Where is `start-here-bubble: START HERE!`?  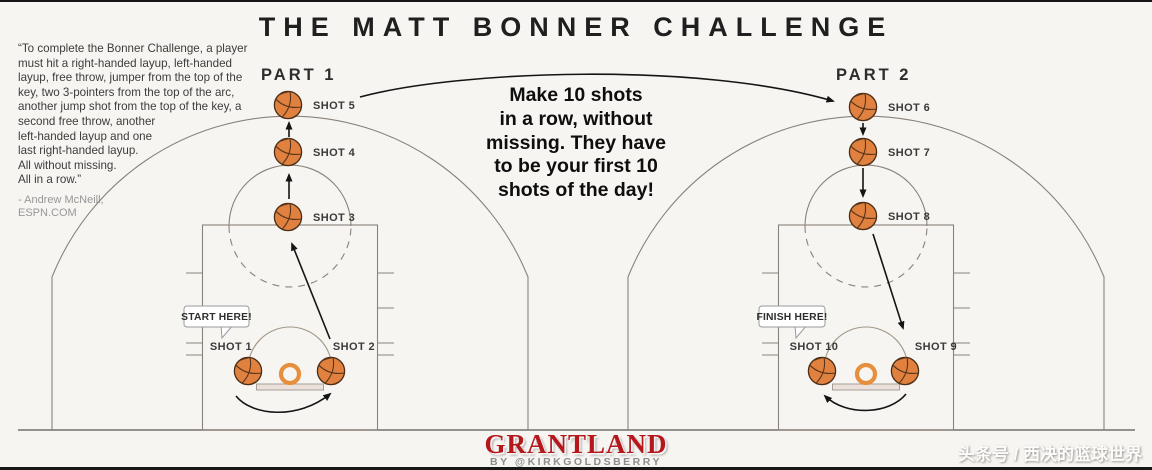
start-here-bubble: START HERE! is located at coordinates (216, 322).